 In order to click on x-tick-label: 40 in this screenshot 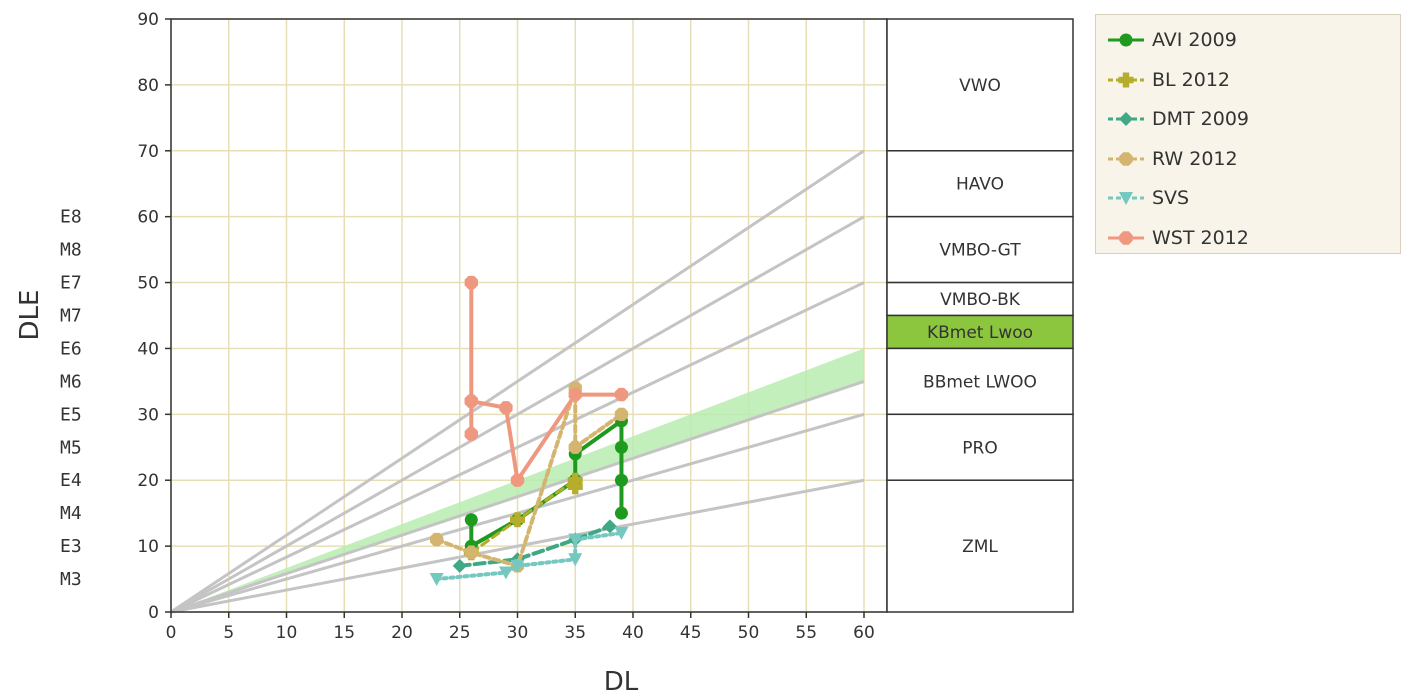, I will do `click(633, 633)`.